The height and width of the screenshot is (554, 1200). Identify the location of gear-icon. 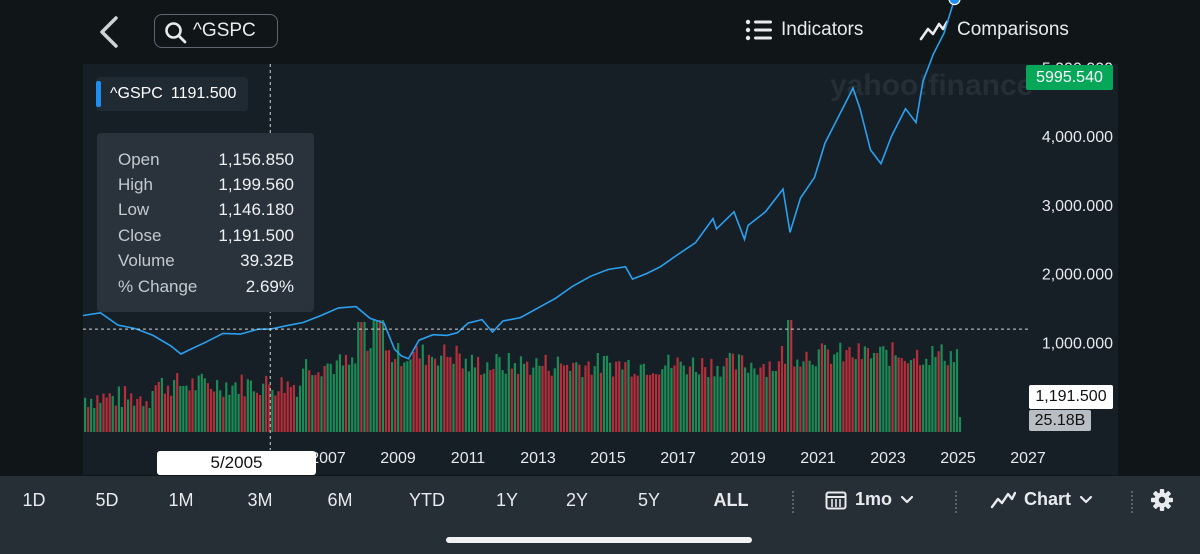
(1162, 500).